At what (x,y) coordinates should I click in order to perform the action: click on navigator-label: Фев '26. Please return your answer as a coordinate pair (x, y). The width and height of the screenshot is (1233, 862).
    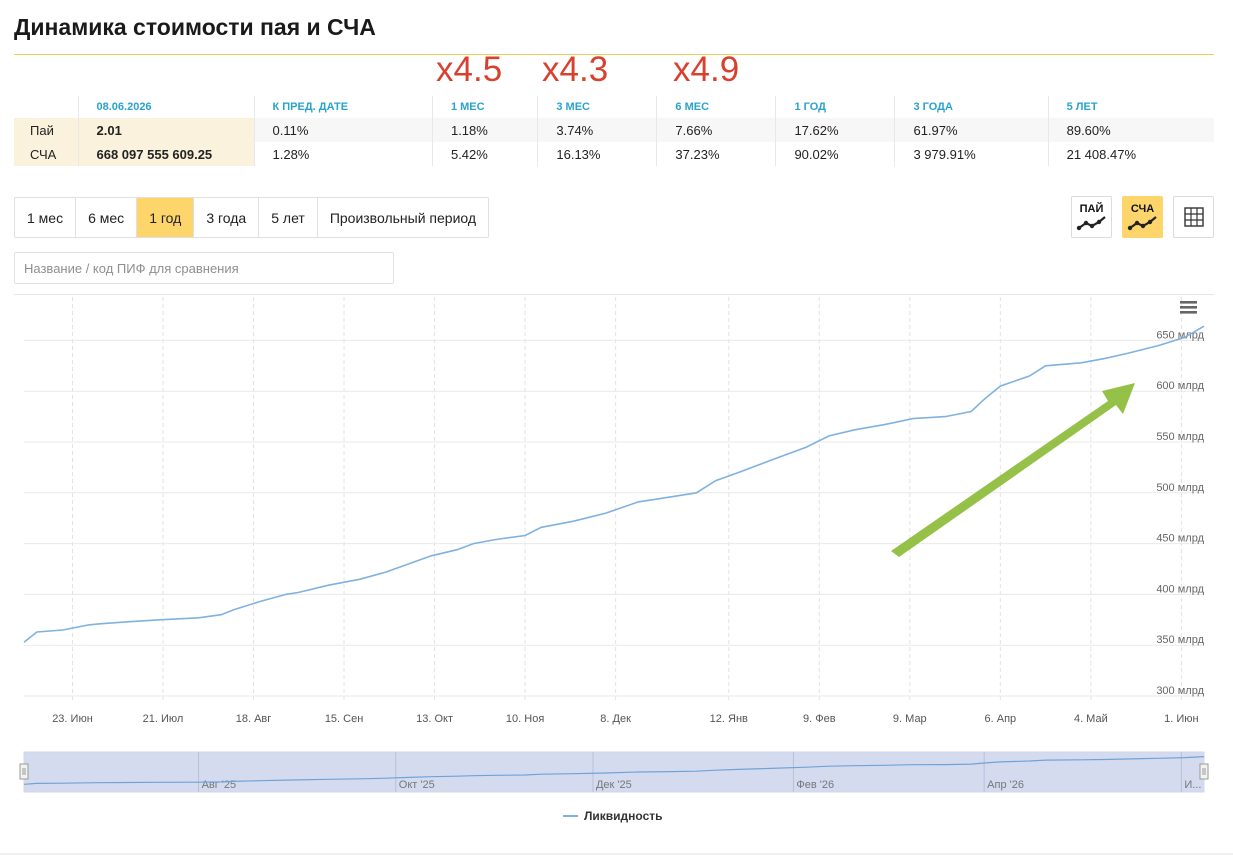
    Looking at the image, I should click on (815, 785).